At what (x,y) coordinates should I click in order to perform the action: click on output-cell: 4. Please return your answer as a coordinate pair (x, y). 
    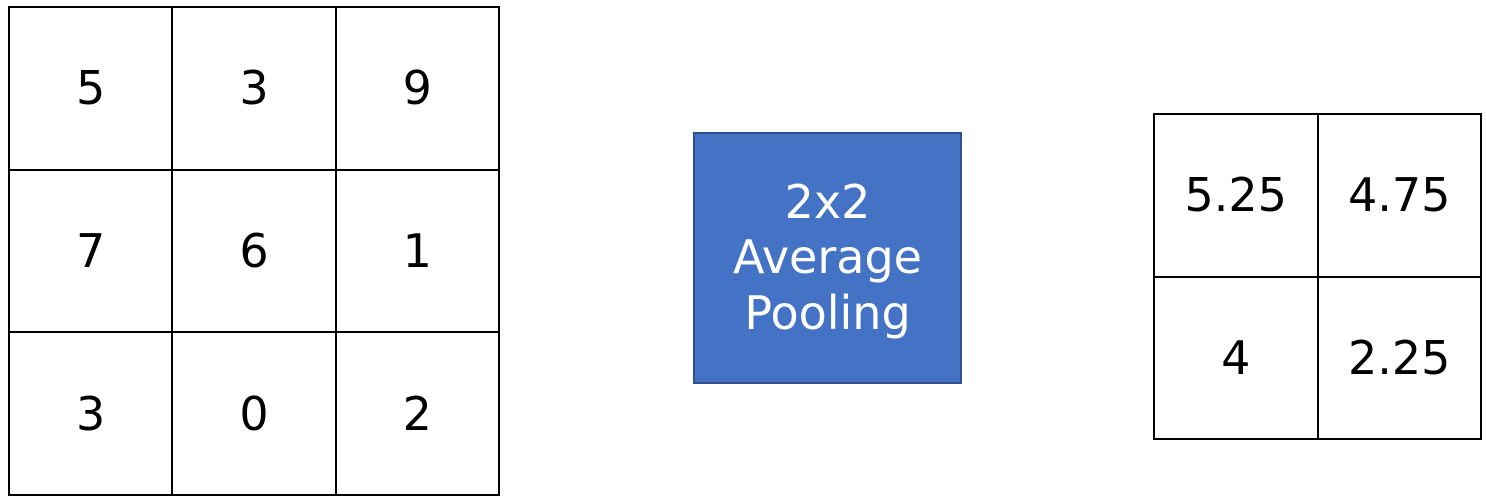
    Looking at the image, I should click on (1237, 358).